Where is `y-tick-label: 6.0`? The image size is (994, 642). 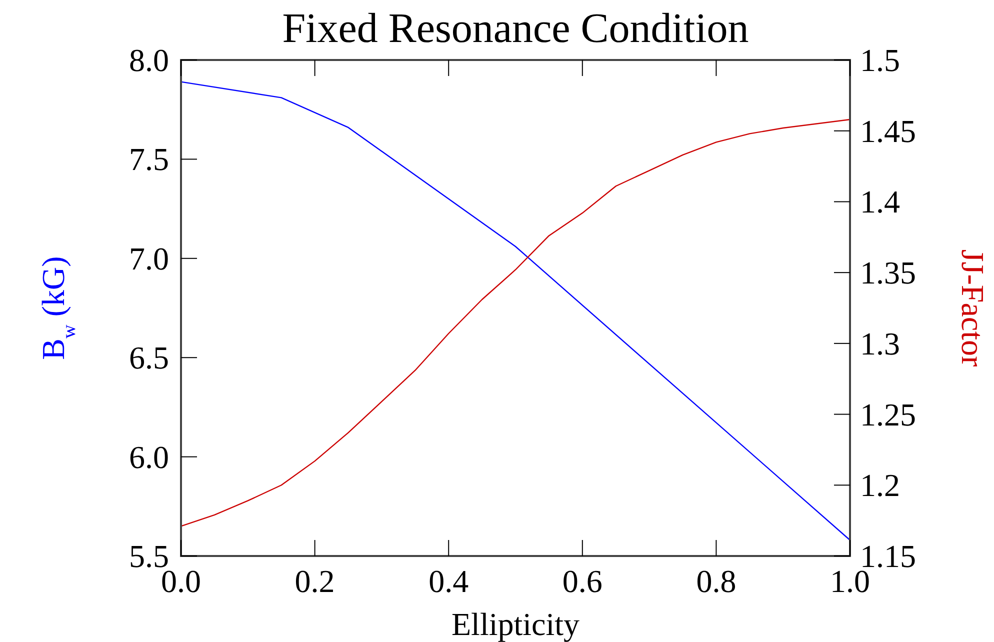 y-tick-label: 6.0 is located at coordinates (149, 456).